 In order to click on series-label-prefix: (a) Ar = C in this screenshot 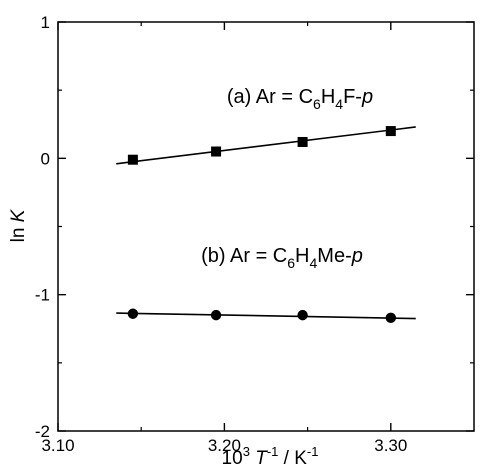, I will do `click(270, 97)`.